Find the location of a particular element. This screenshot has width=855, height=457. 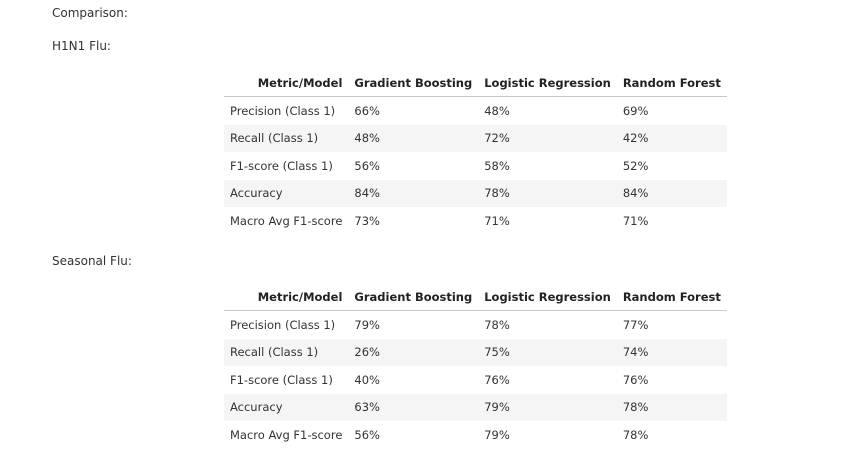

value-cell: 77% is located at coordinates (635, 324).